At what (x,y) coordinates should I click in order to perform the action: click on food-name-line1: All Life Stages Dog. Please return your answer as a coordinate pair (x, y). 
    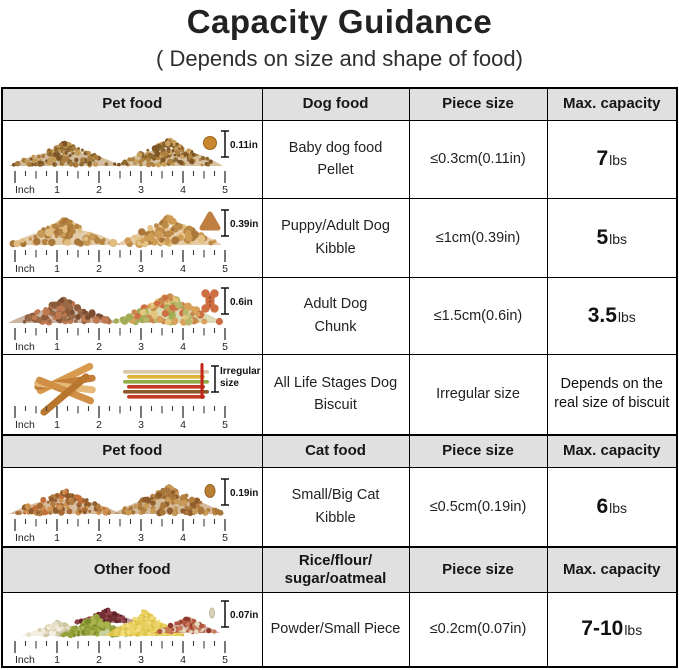
    Looking at the image, I should click on (335, 382).